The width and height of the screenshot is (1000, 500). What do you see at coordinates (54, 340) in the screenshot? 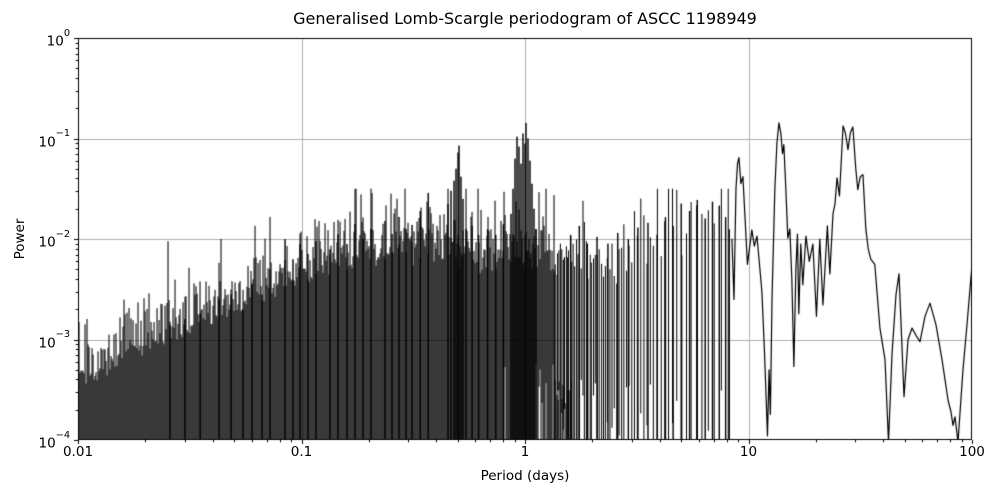
I see `y-tick-label: 10⁻³` at bounding box center [54, 340].